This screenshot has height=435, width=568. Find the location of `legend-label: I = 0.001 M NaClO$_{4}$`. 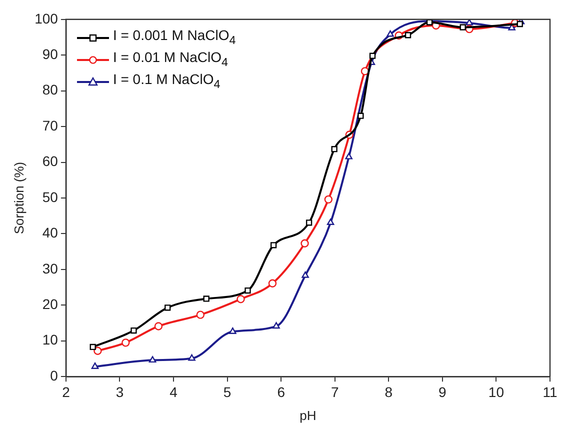

legend-label: I = 0.001 M NaClO$_{4}$ is located at coordinates (174, 38).